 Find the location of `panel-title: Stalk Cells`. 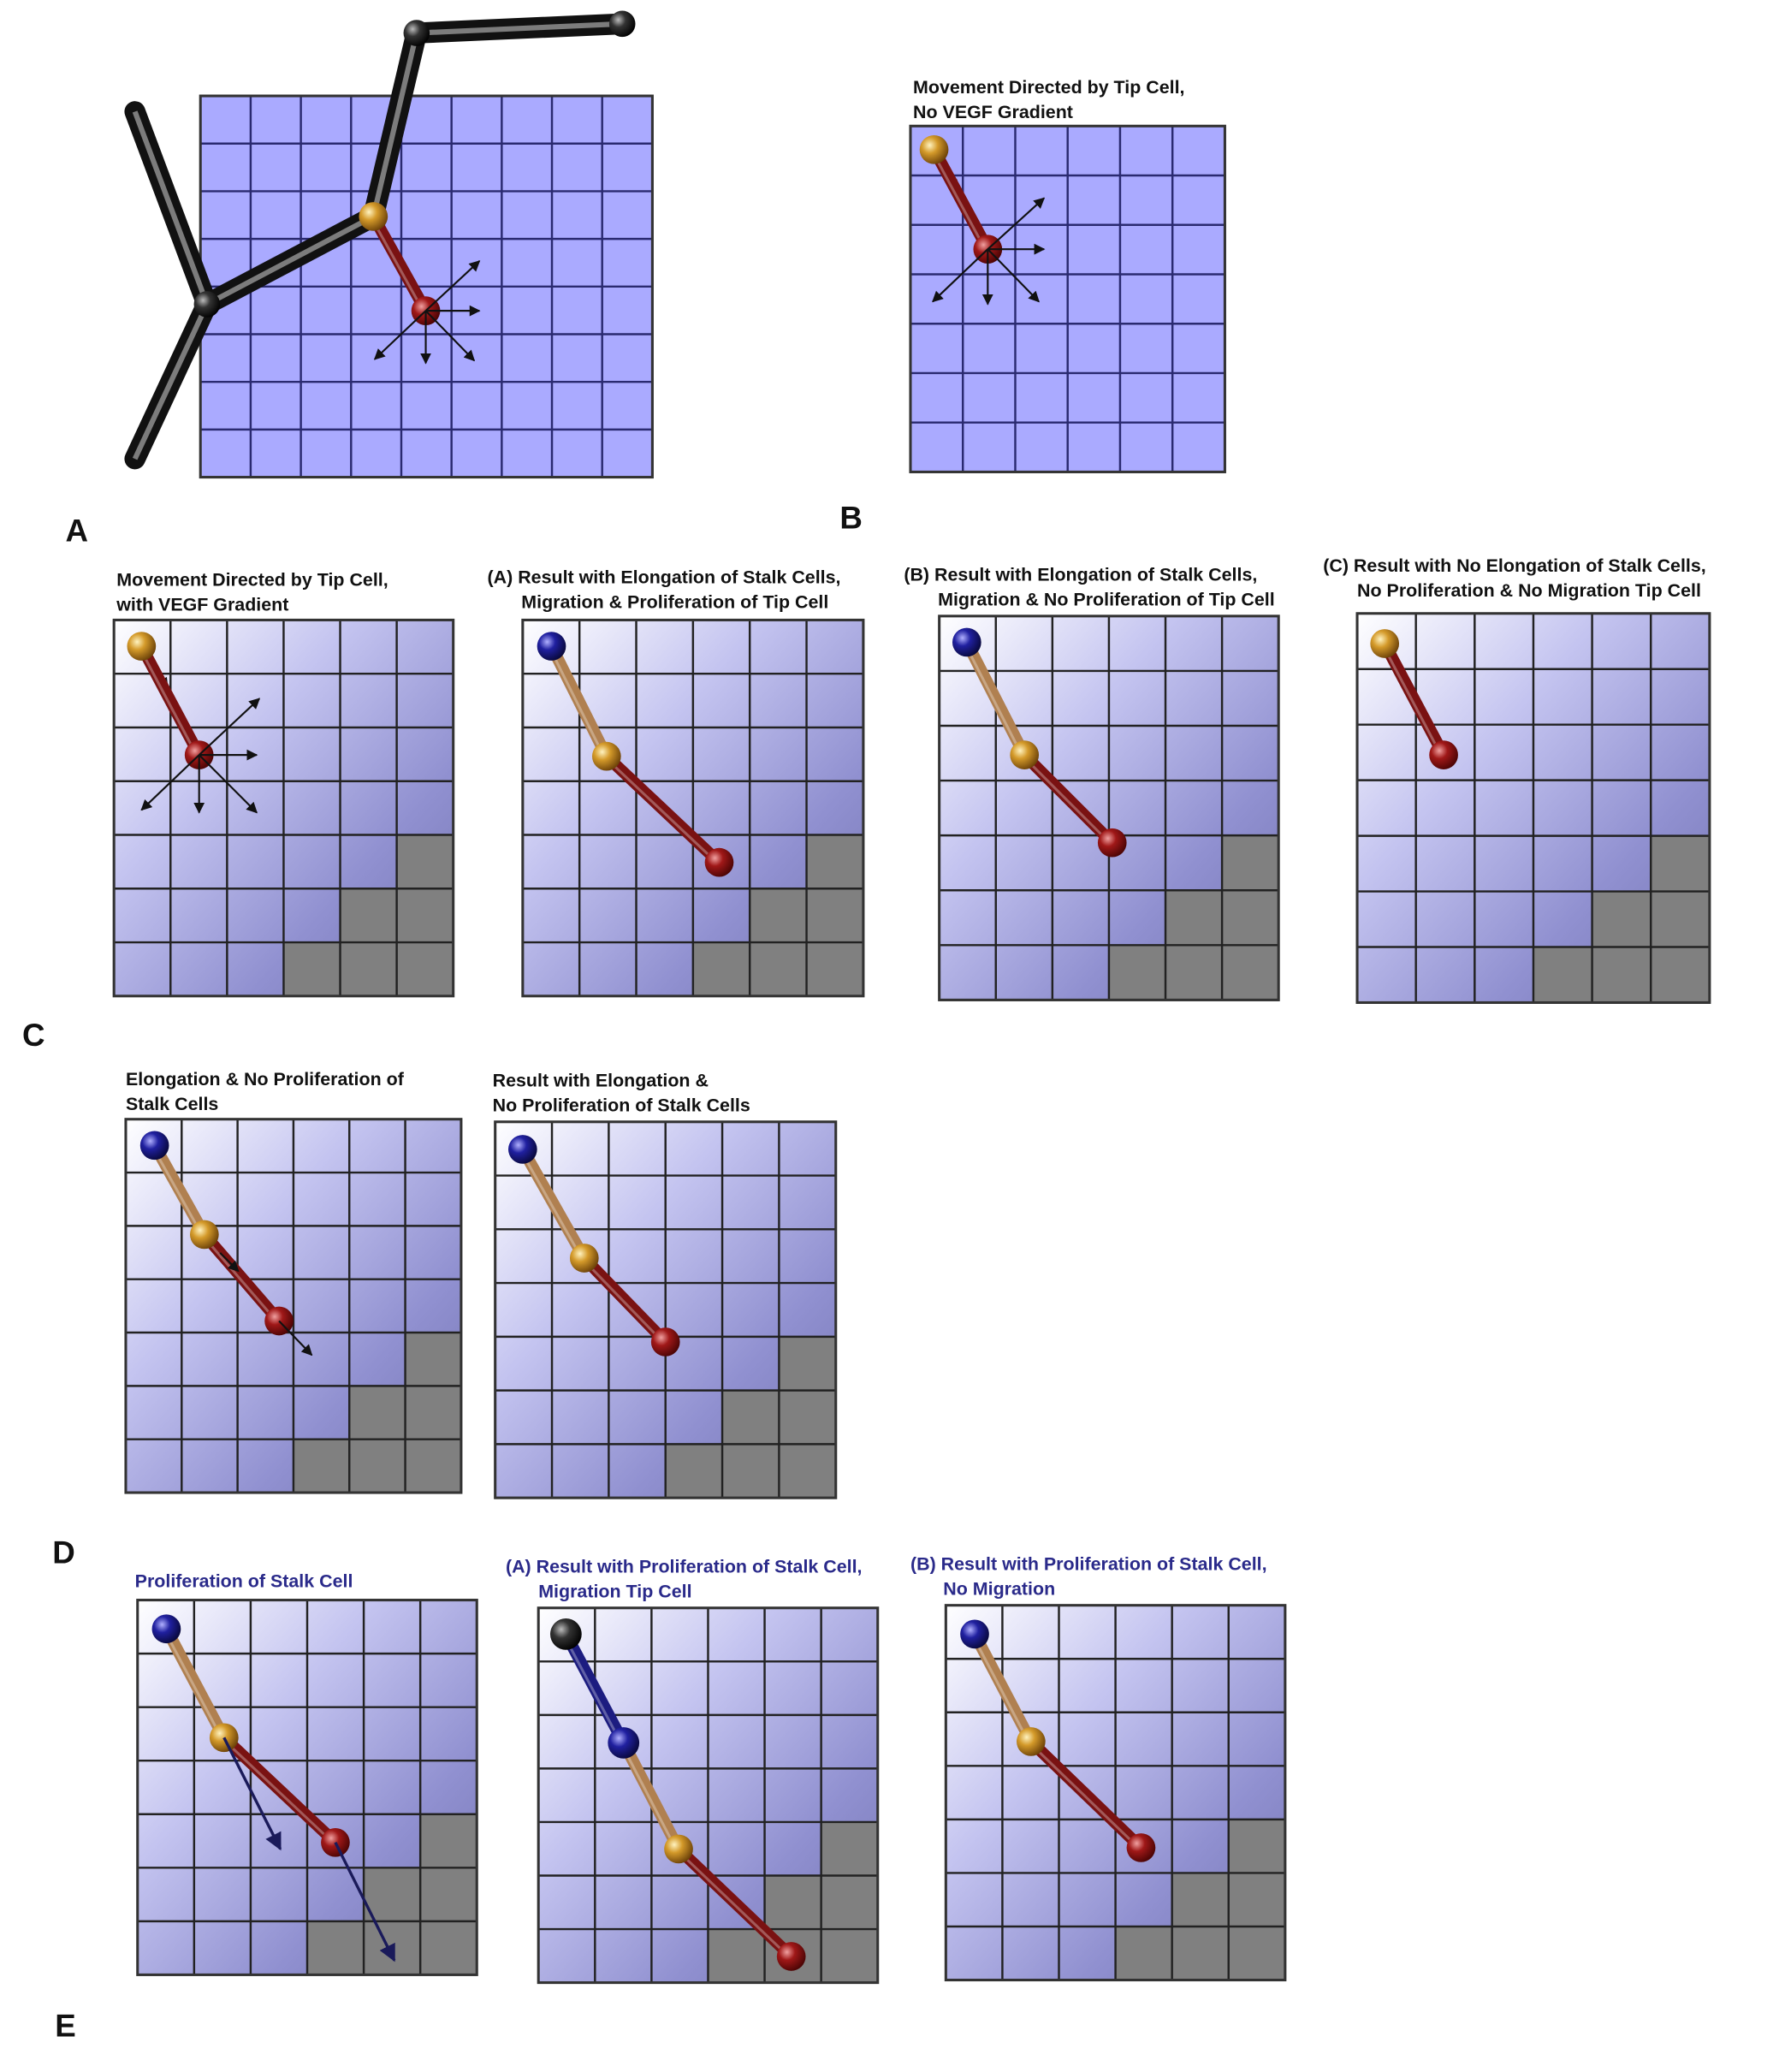

panel-title: Stalk Cells is located at coordinates (172, 1104).